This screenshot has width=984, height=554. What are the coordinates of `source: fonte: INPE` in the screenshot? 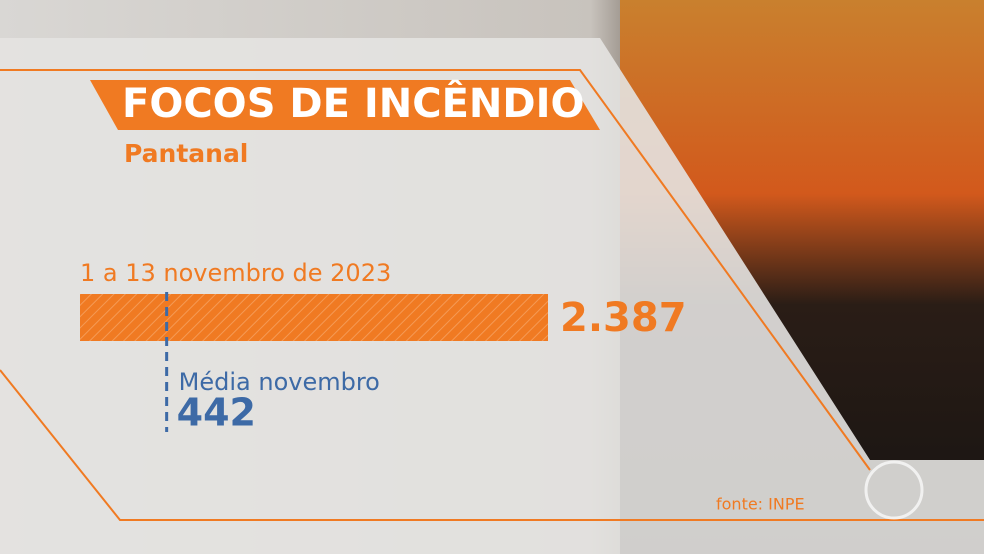 It's located at (760, 504).